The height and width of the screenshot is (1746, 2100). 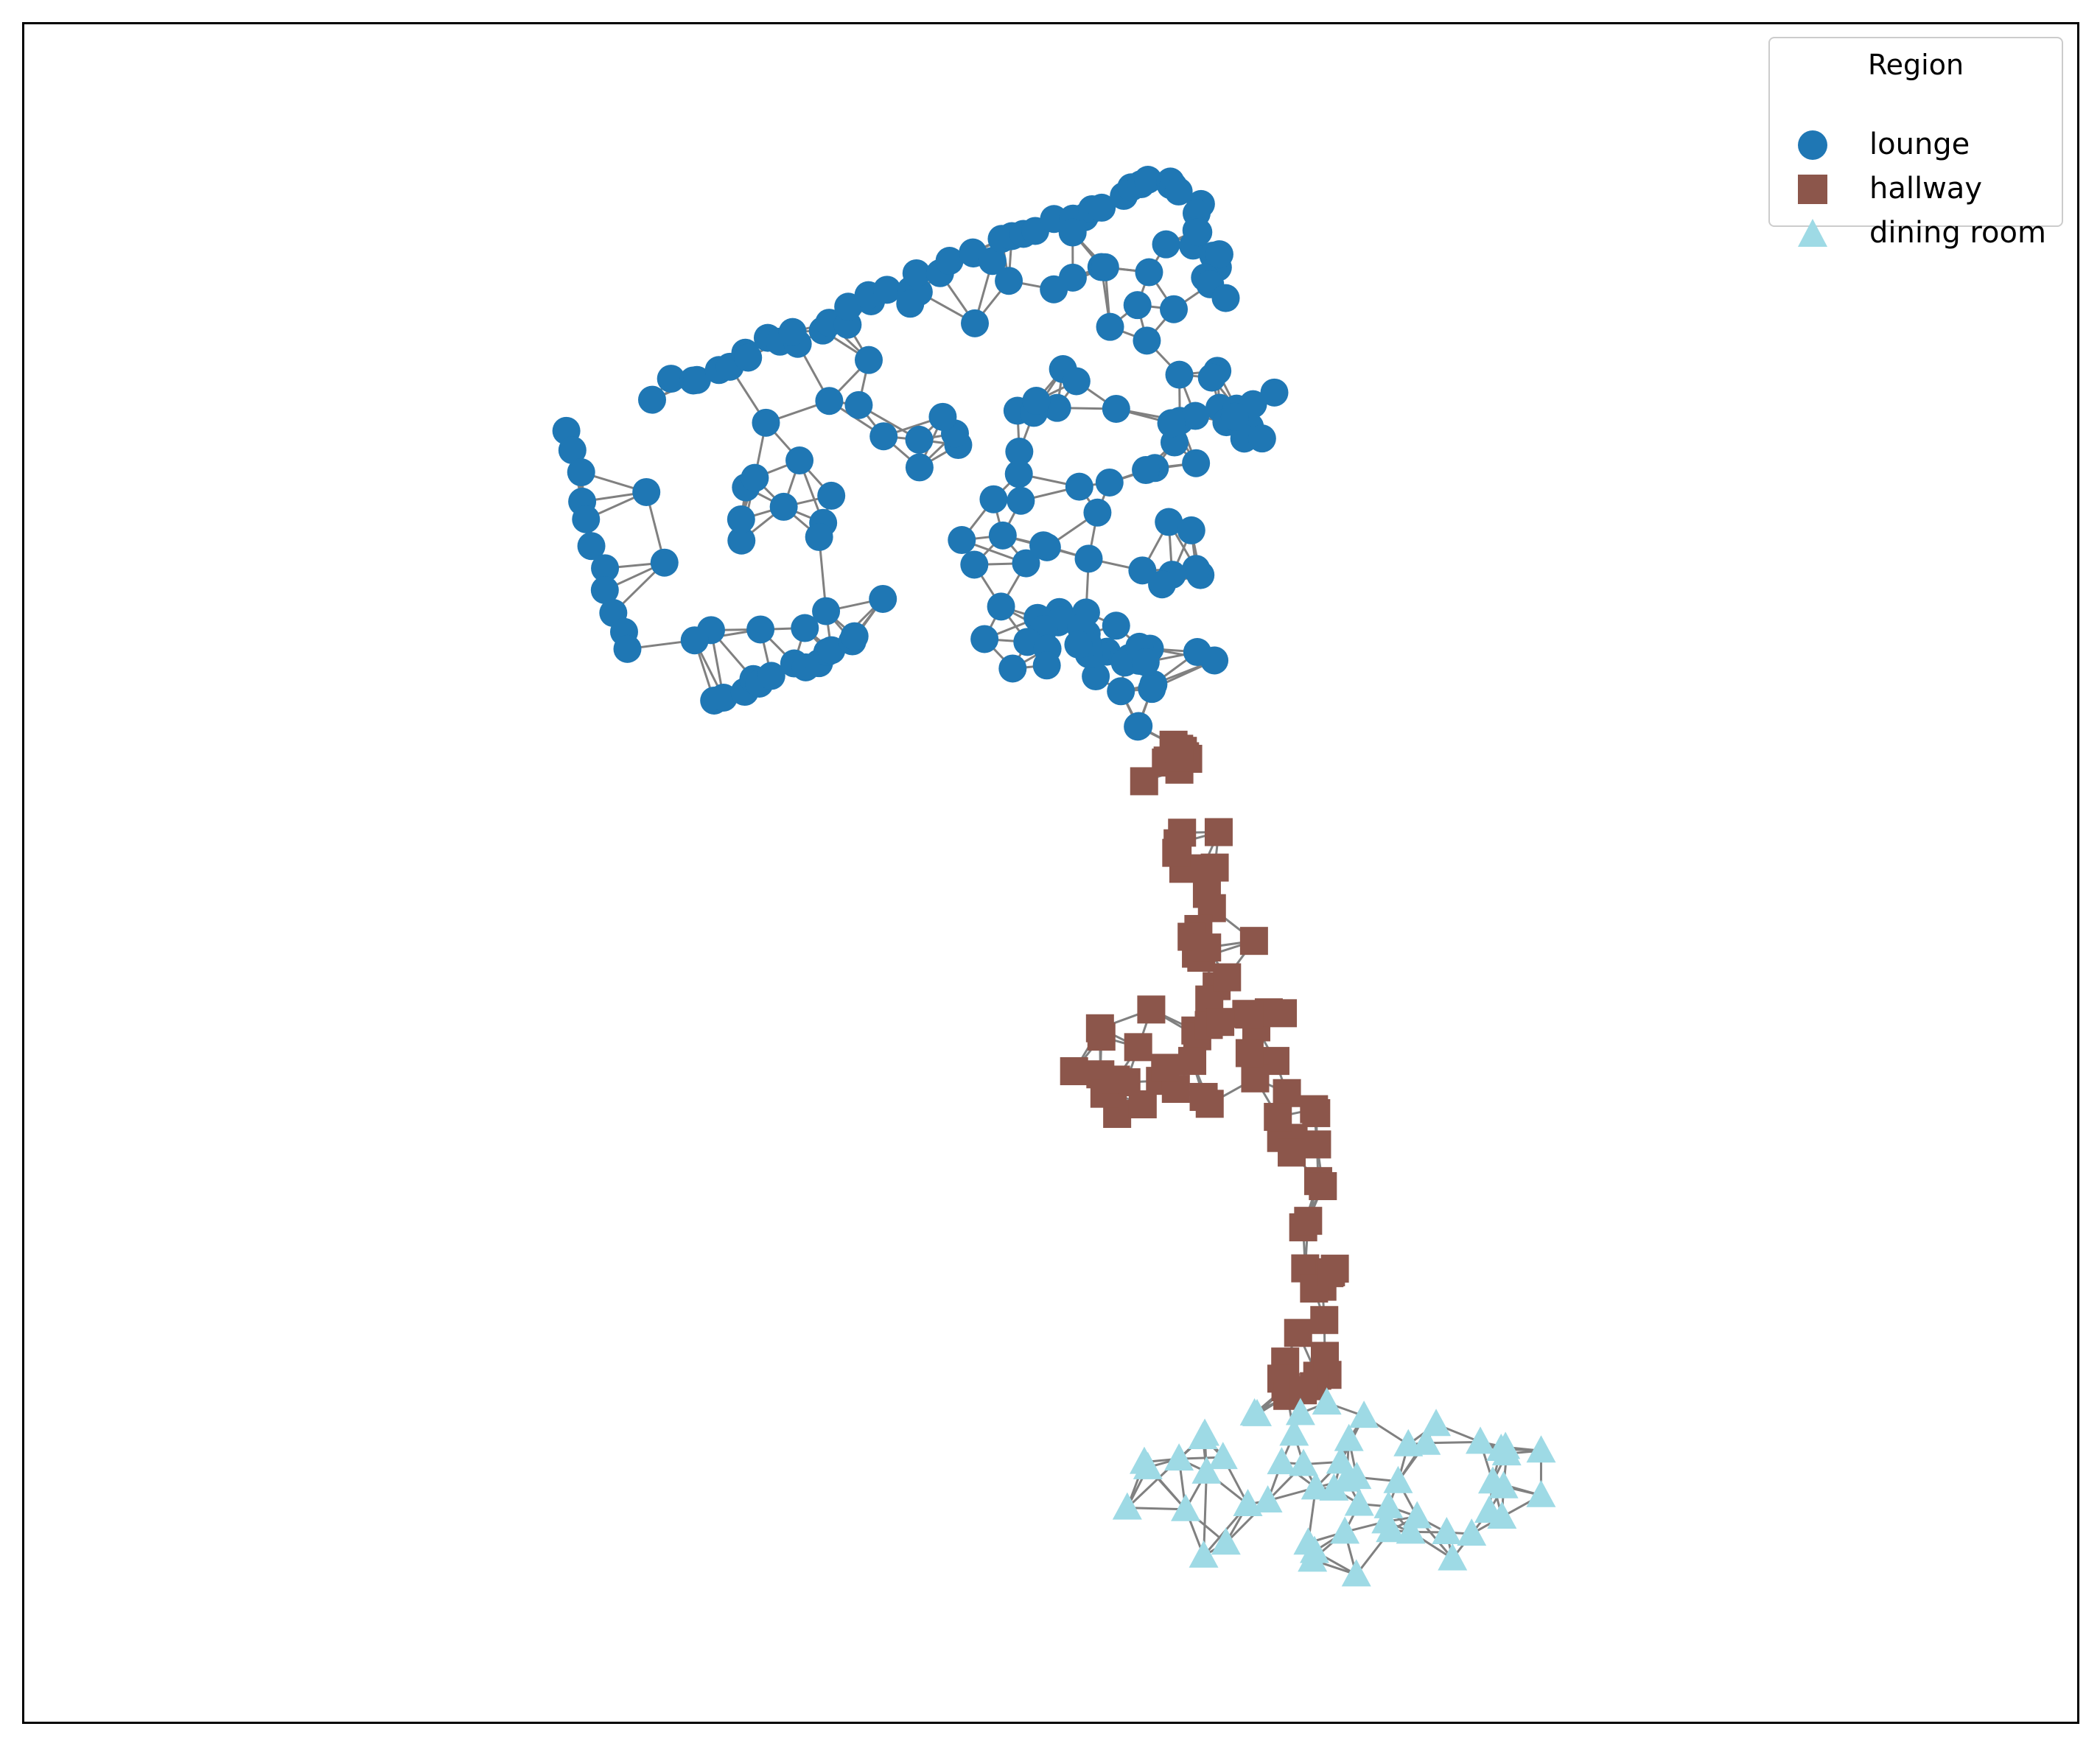 What do you see at coordinates (1156, 1509) in the screenshot?
I see `graph-edge` at bounding box center [1156, 1509].